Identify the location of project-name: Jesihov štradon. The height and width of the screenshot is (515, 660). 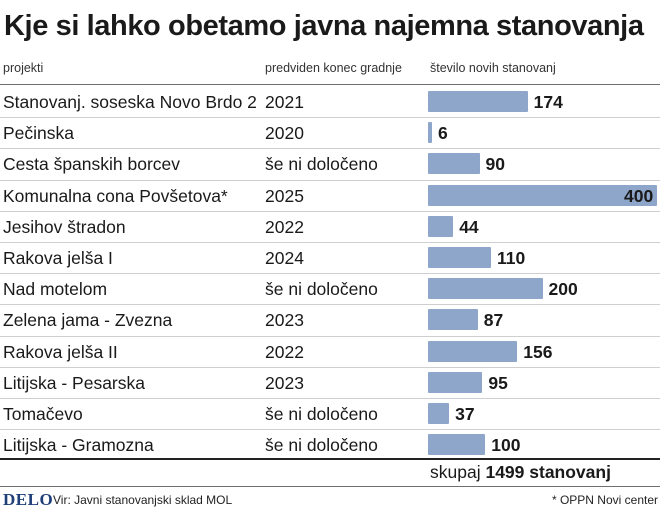
(64, 226).